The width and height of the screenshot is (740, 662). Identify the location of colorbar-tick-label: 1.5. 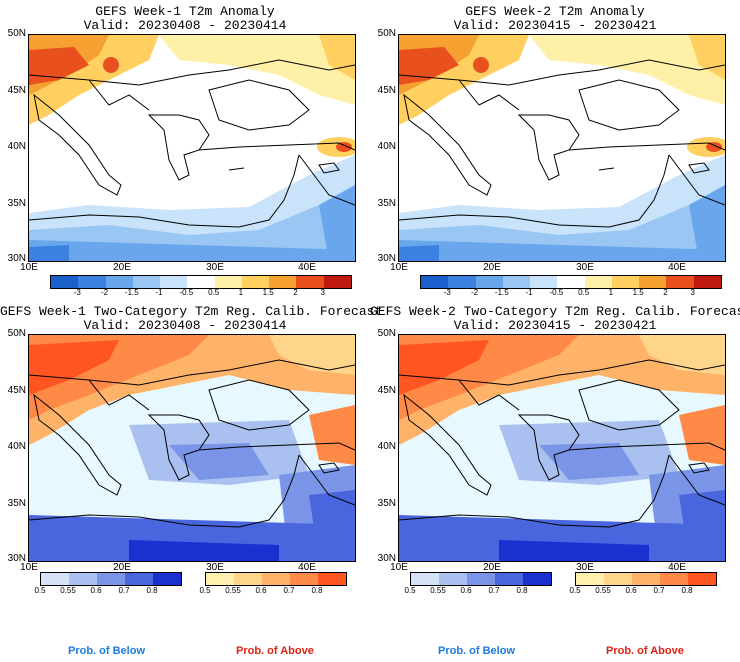
(268, 292).